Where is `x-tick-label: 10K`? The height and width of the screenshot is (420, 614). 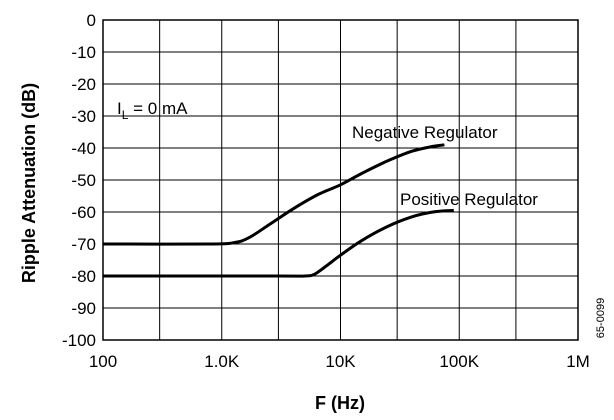
x-tick-label: 10K is located at coordinates (340, 361).